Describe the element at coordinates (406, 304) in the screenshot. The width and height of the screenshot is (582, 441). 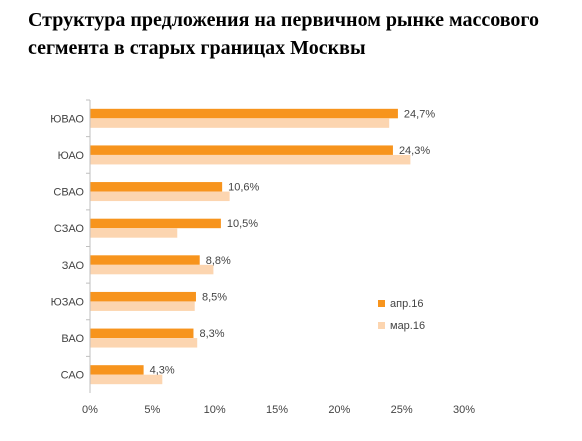
I see `legend-label-apr: апр.16` at that location.